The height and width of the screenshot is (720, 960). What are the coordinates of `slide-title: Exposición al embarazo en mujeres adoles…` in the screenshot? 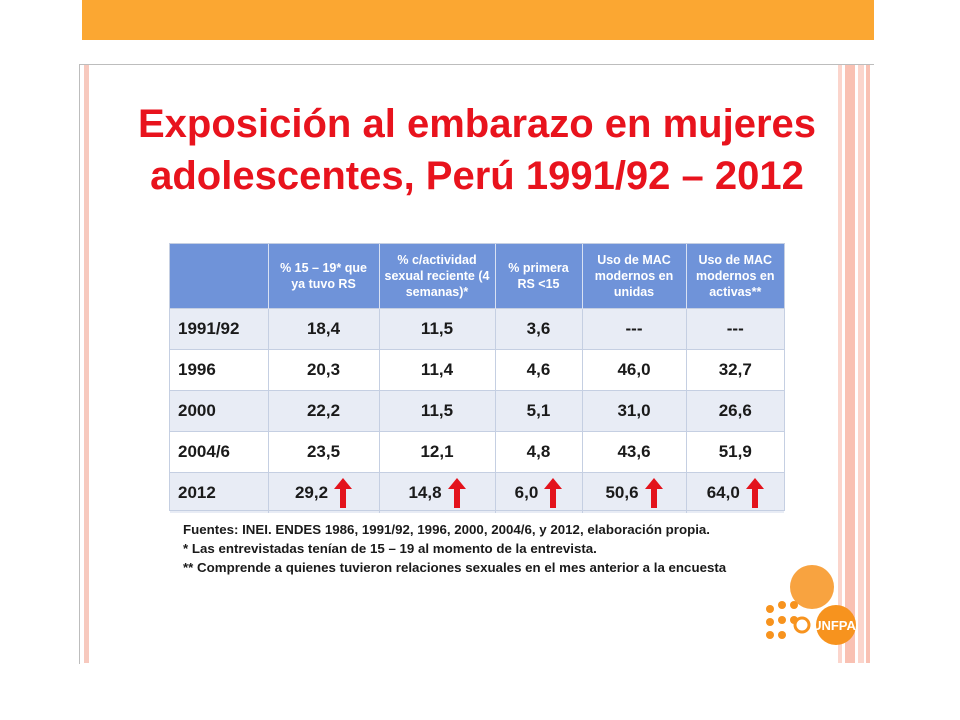 It's located at (477, 150).